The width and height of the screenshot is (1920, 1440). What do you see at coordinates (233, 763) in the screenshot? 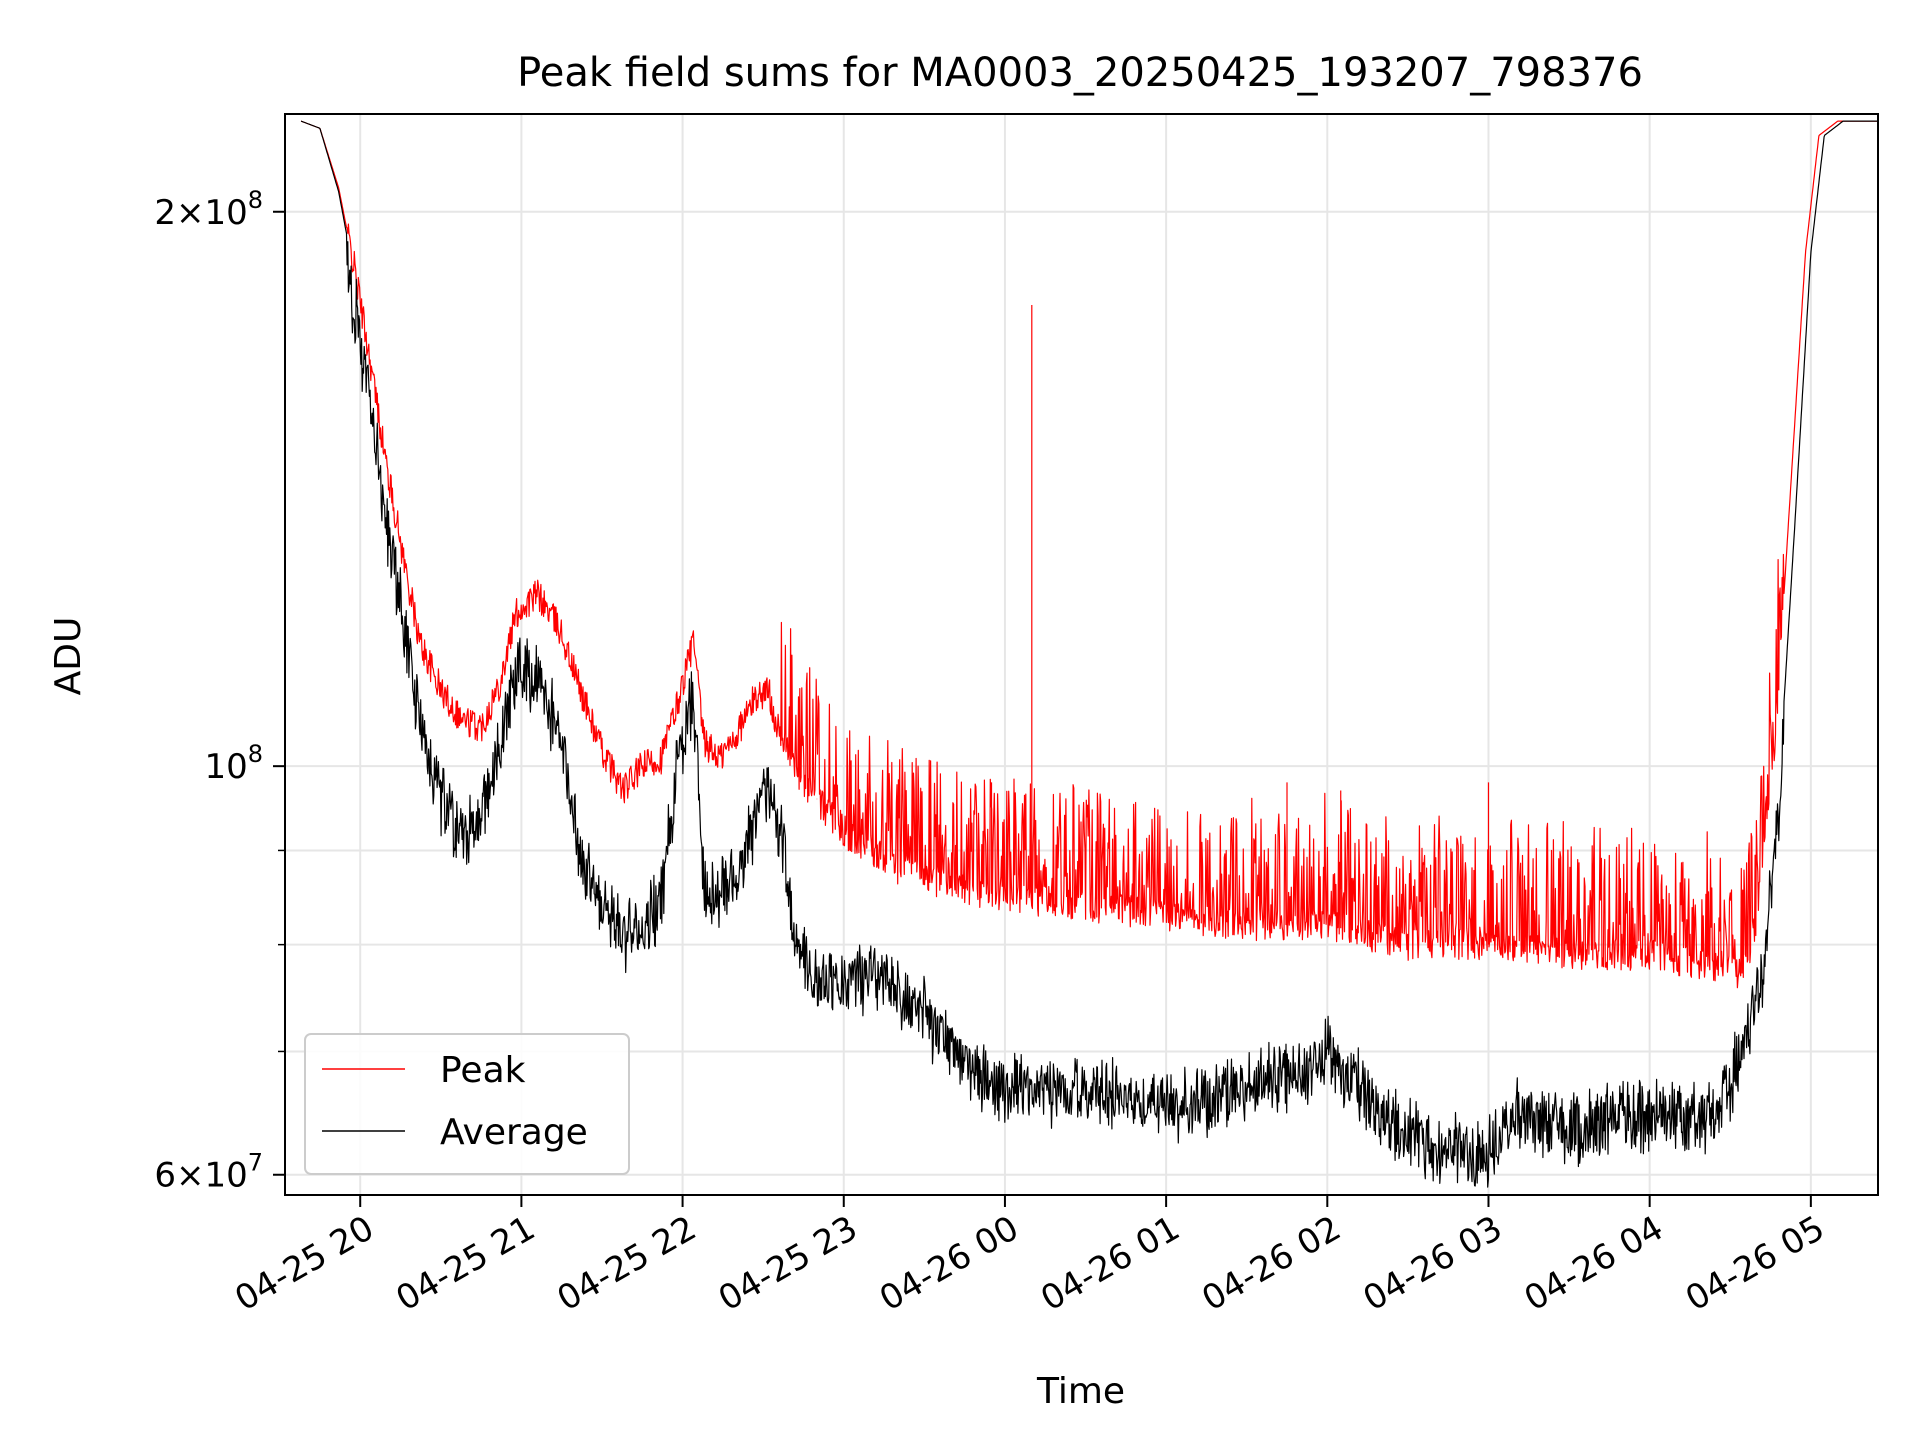
I see `y-tick-label: 108` at bounding box center [233, 763].